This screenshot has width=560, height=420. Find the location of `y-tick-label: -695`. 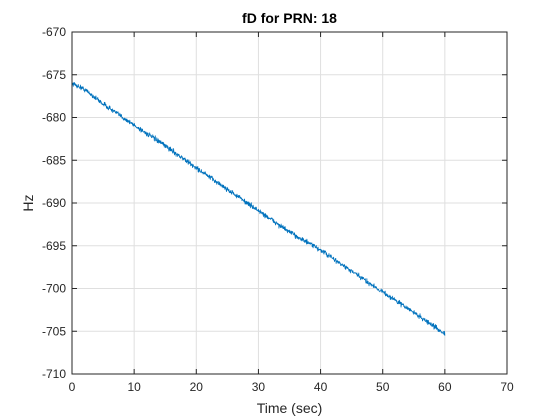

y-tick-label: -695 is located at coordinates (54, 246).